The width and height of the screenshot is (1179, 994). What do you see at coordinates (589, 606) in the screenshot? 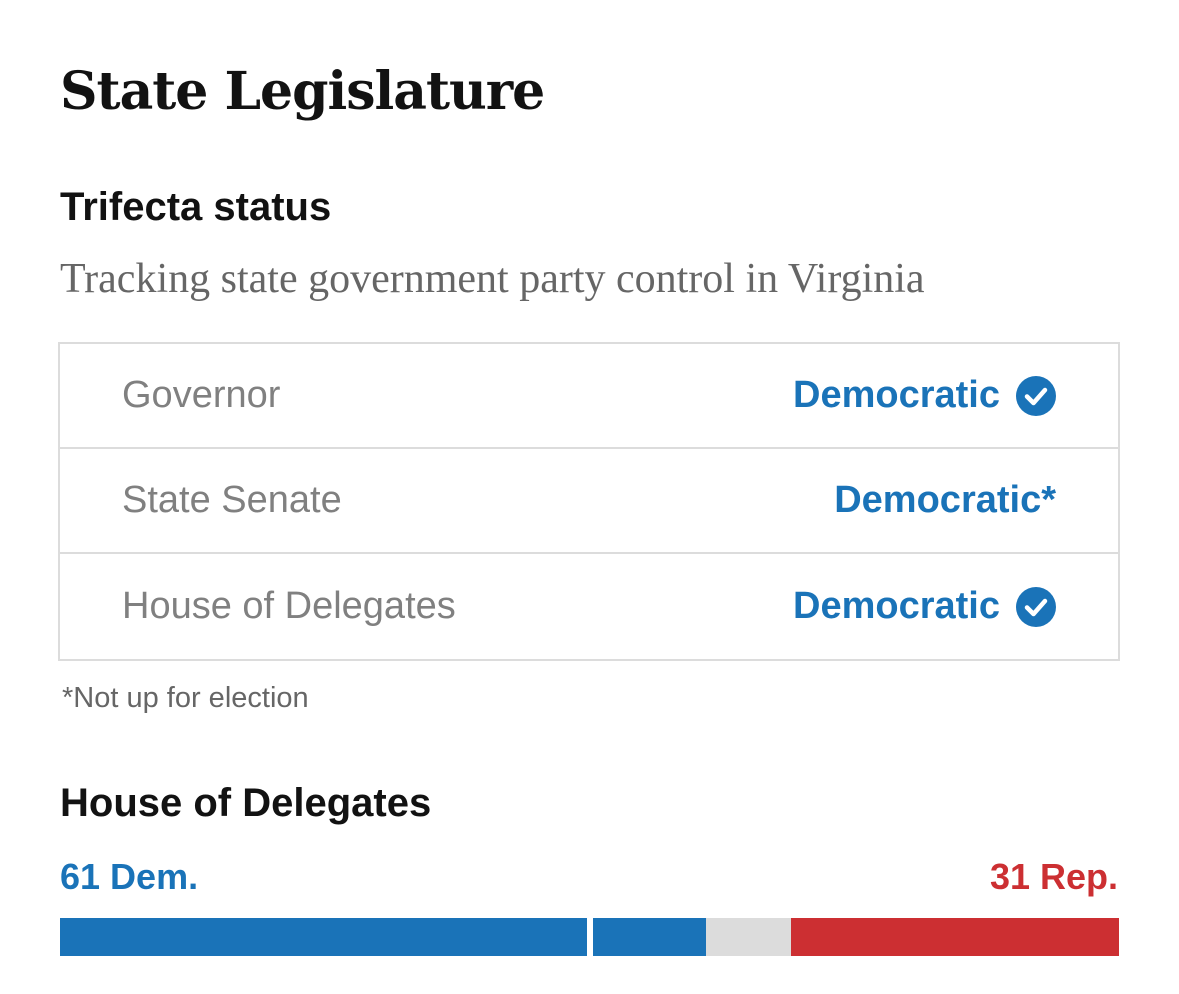
I see `trifecta-row-house-of-delegates: House of Delegates Democratic` at bounding box center [589, 606].